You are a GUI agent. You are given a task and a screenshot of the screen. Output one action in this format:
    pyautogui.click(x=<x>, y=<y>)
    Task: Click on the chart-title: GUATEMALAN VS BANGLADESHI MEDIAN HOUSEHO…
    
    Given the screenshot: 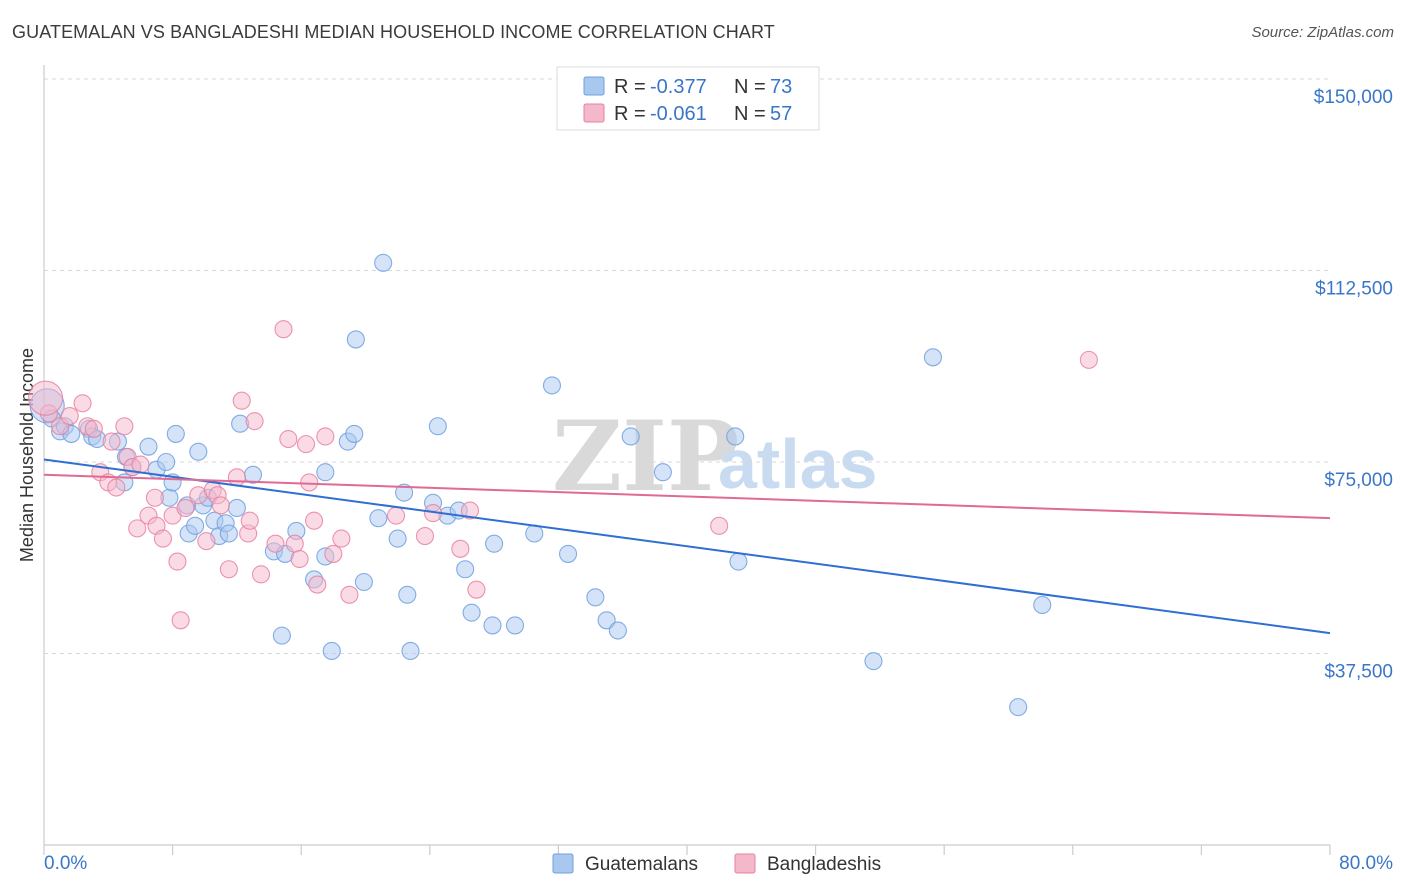 What is the action you would take?
    pyautogui.click(x=393, y=32)
    